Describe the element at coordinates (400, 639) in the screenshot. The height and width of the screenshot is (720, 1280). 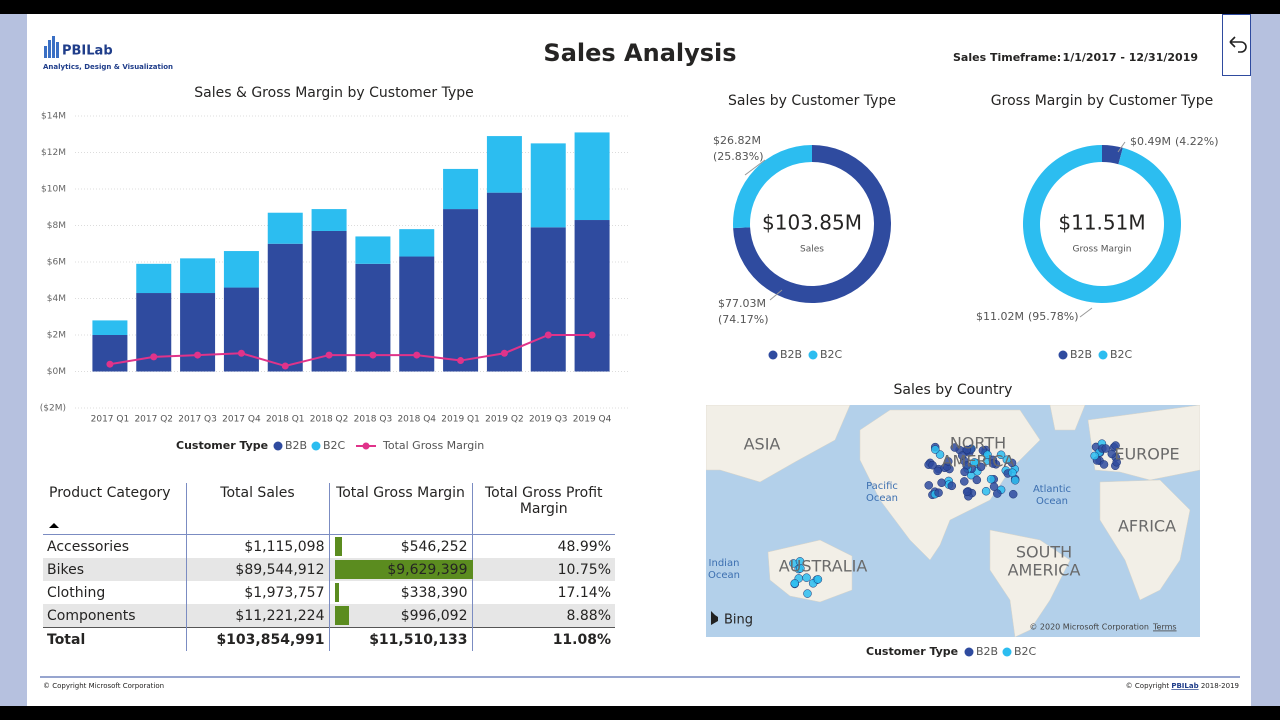
I see `table-cell: $11,510,133` at that location.